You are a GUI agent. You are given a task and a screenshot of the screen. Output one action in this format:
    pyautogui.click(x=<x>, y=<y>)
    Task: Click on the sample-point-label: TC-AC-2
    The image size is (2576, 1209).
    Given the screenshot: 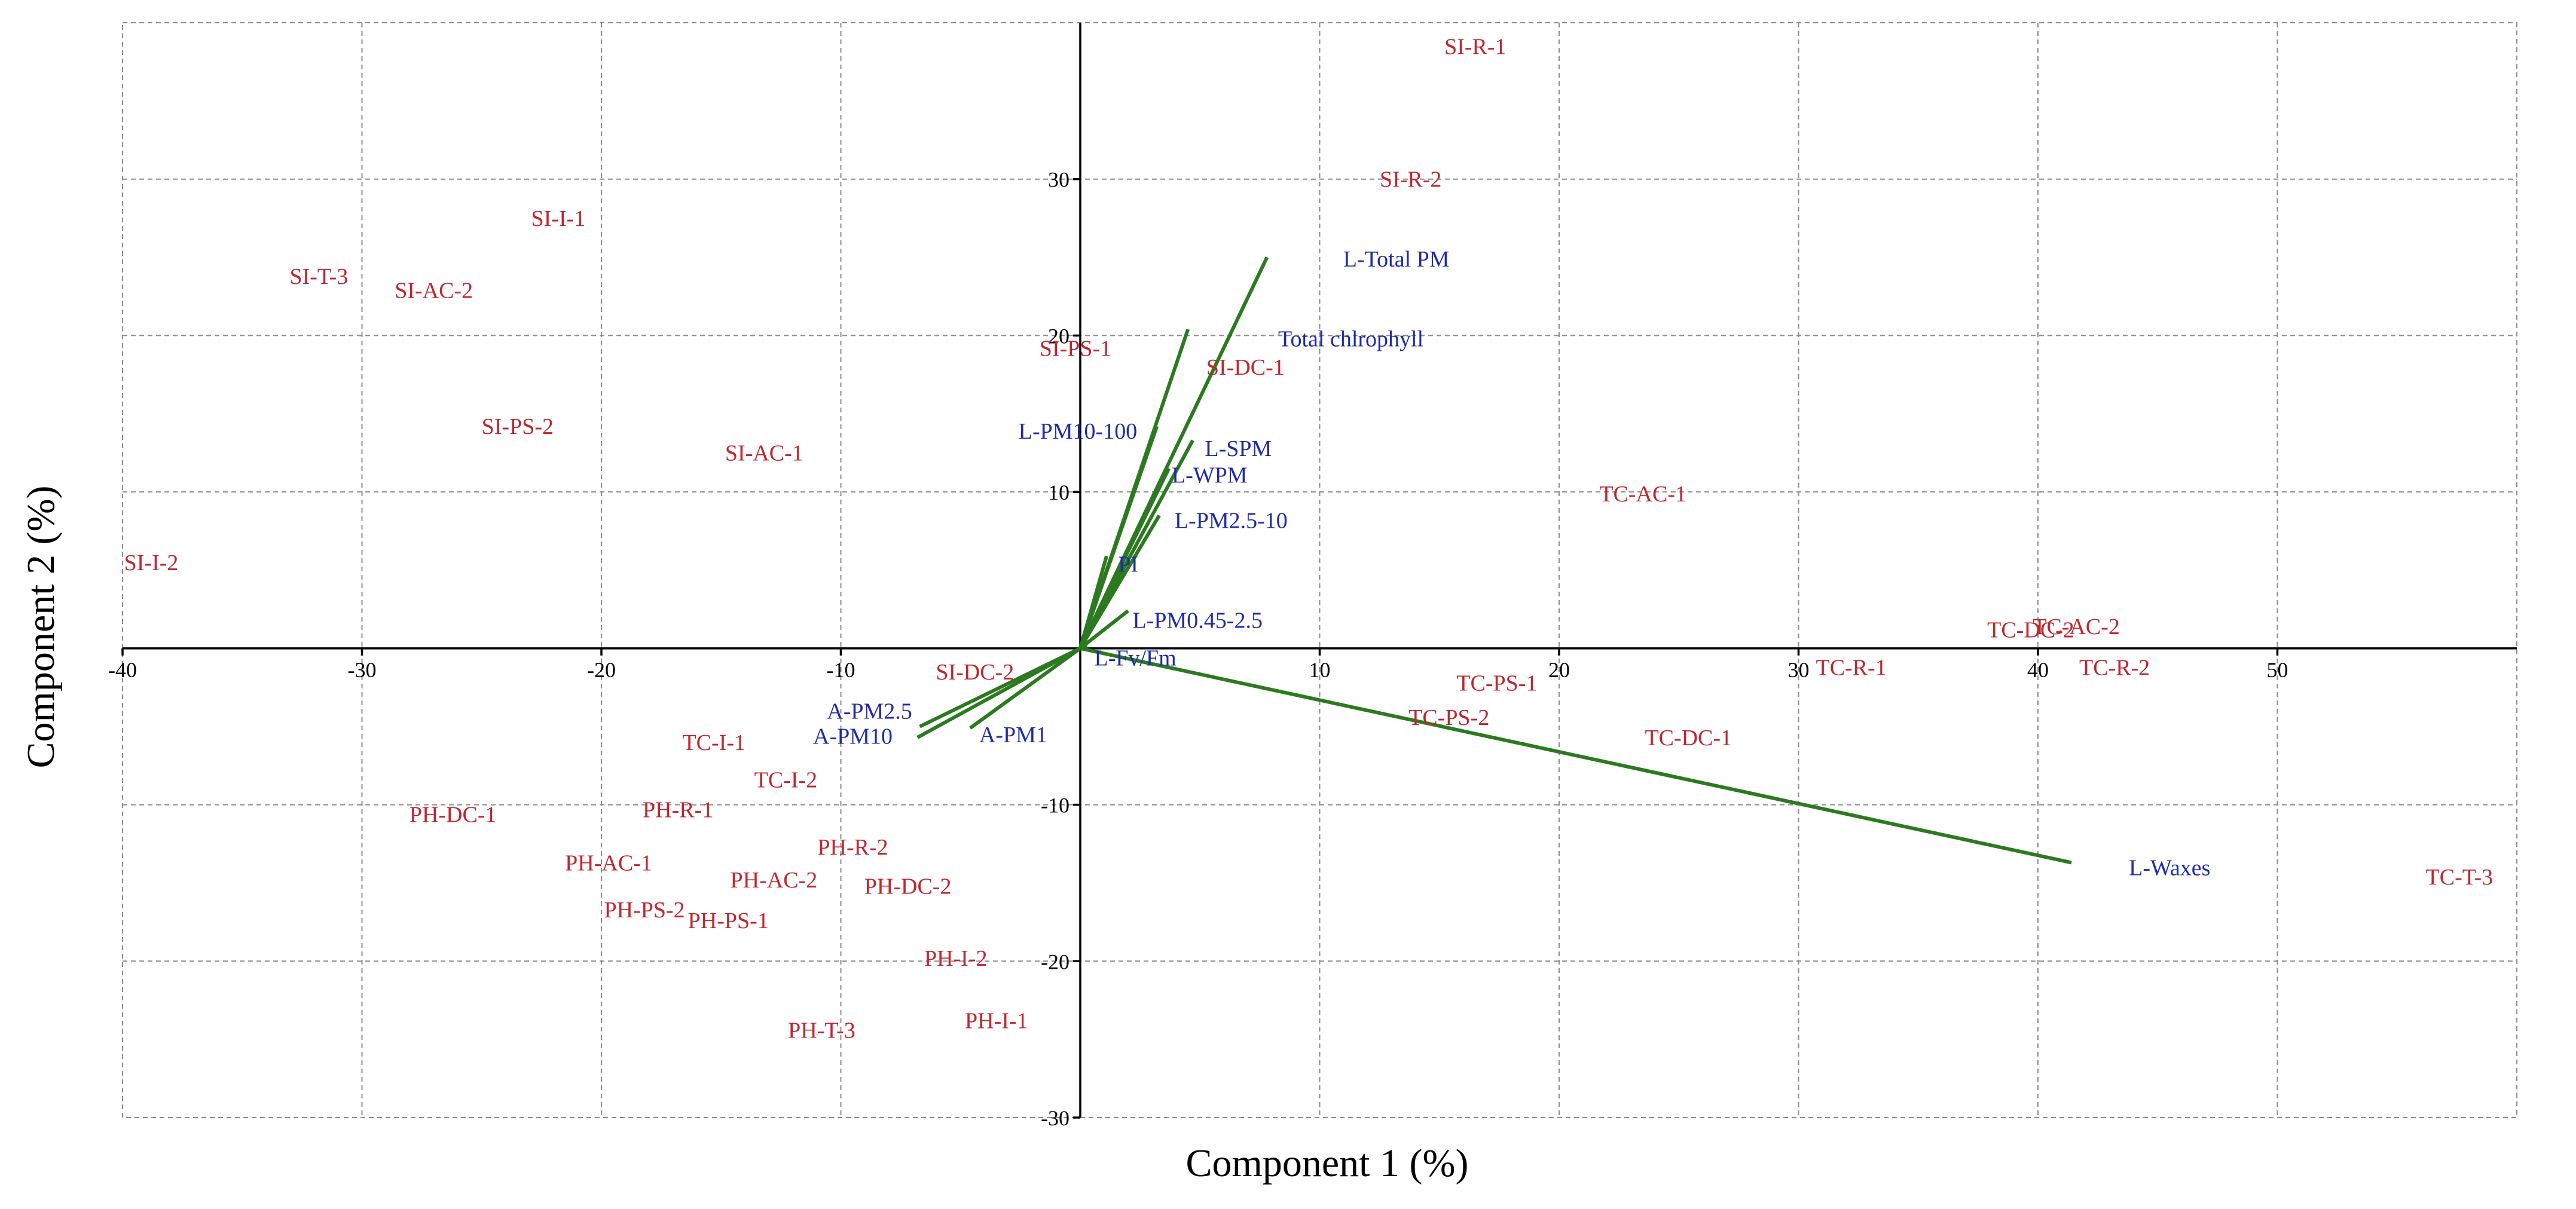 What is the action you would take?
    pyautogui.click(x=2076, y=626)
    